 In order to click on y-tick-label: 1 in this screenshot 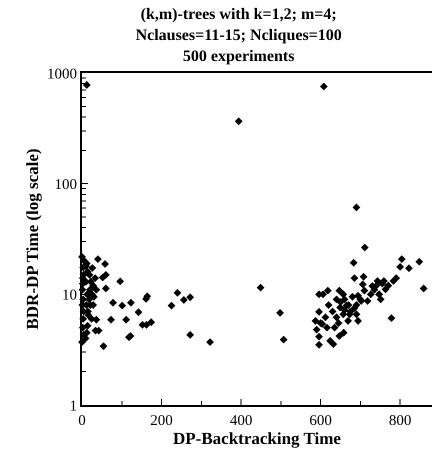, I will do `click(73, 406)`.